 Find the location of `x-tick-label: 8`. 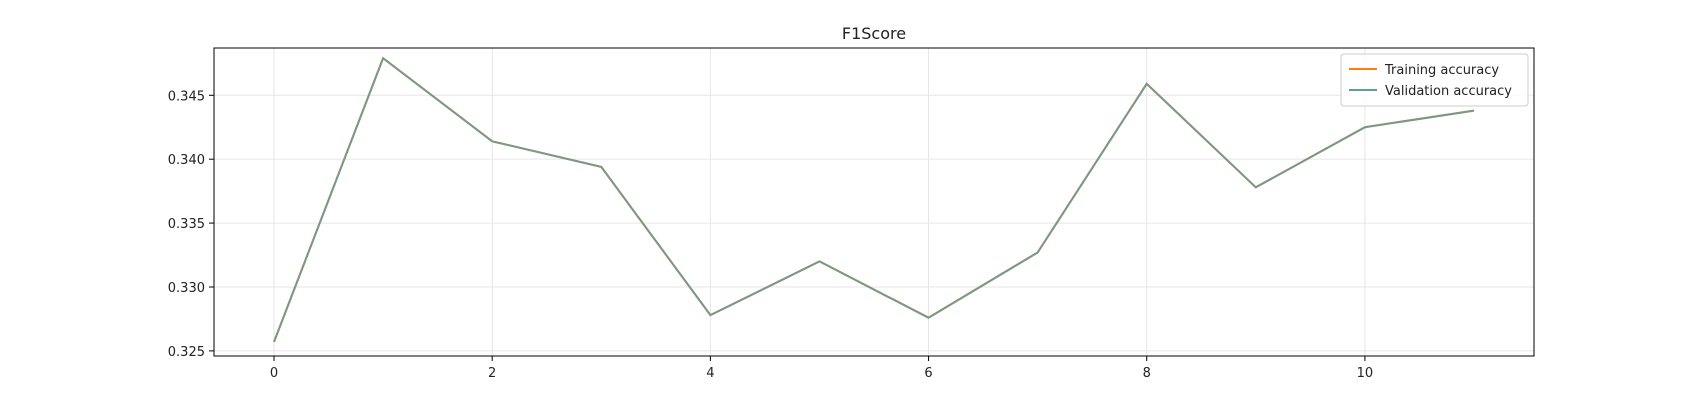

x-tick-label: 8 is located at coordinates (1147, 373).